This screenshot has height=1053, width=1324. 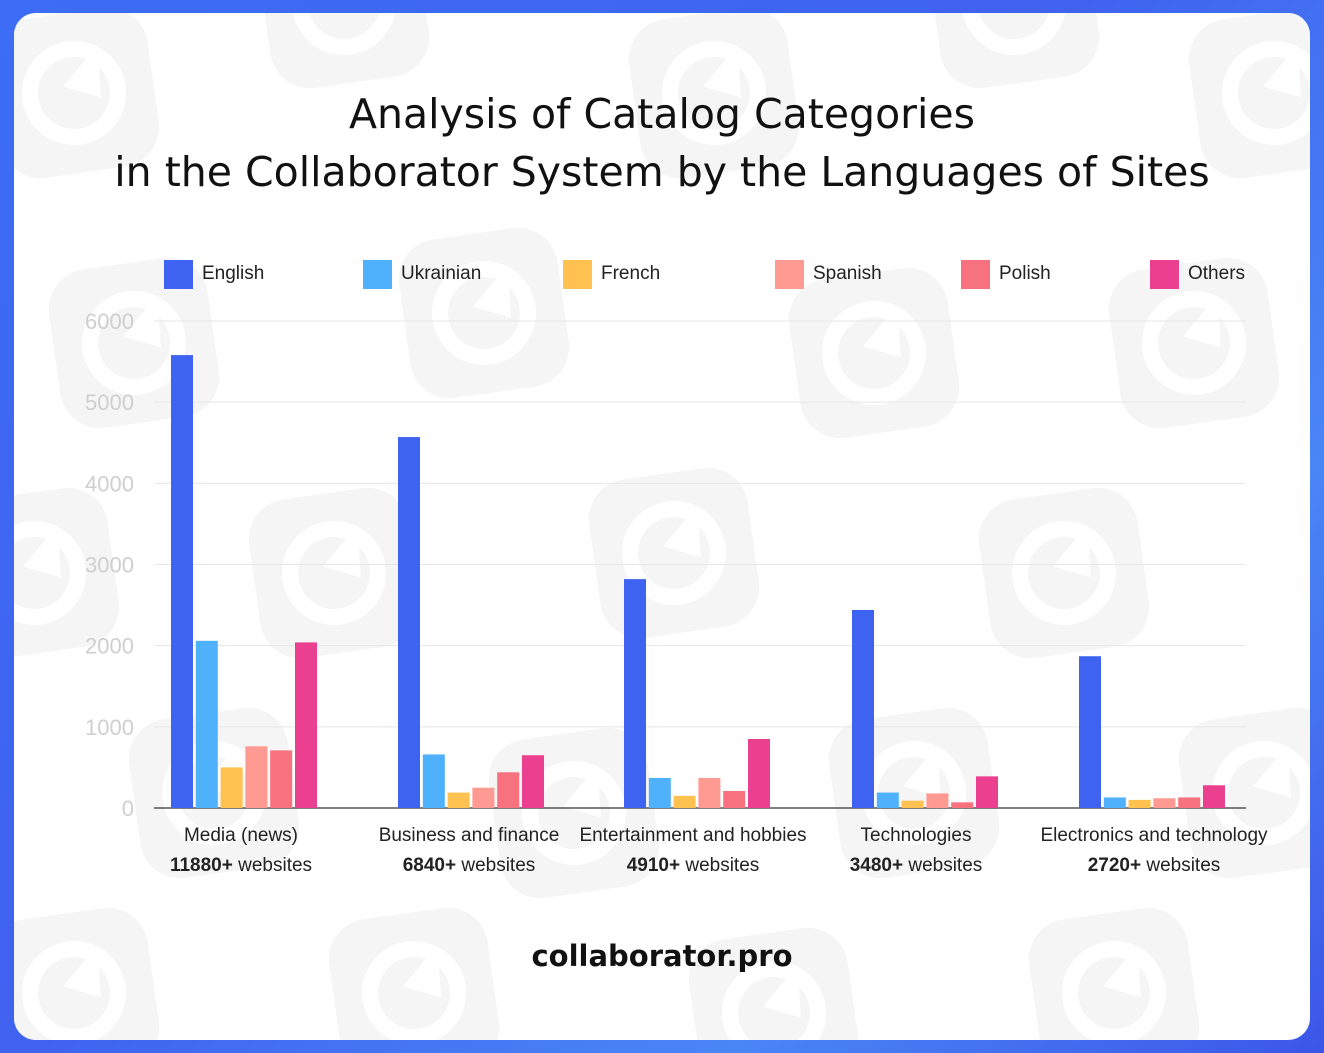 What do you see at coordinates (377, 274) in the screenshot?
I see `legend-swatch-ukrainian` at bounding box center [377, 274].